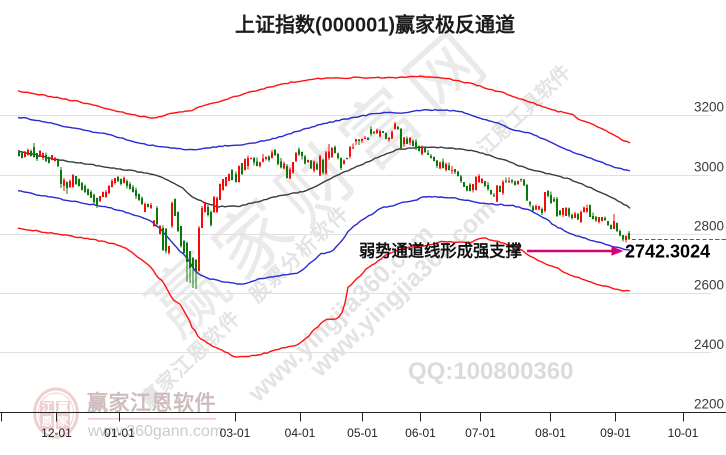 The height and width of the screenshot is (455, 726). Describe the element at coordinates (683, 433) in the screenshot. I see `svg-text: 10-01` at that location.